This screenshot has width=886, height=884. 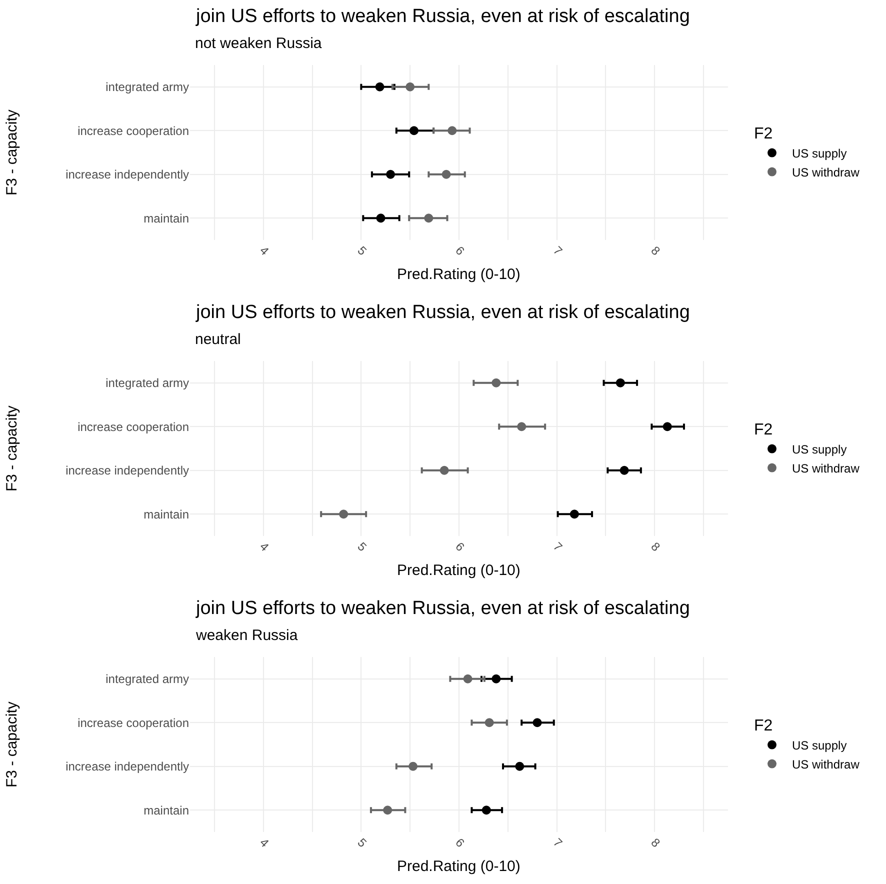 What do you see at coordinates (246, 635) in the screenshot?
I see `chart-subtitle: weaken Russia` at bounding box center [246, 635].